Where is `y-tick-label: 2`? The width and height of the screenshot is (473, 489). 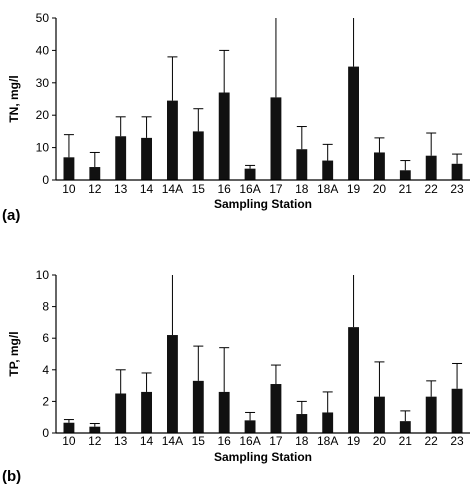 y-tick-label: 2 is located at coordinates (45, 401).